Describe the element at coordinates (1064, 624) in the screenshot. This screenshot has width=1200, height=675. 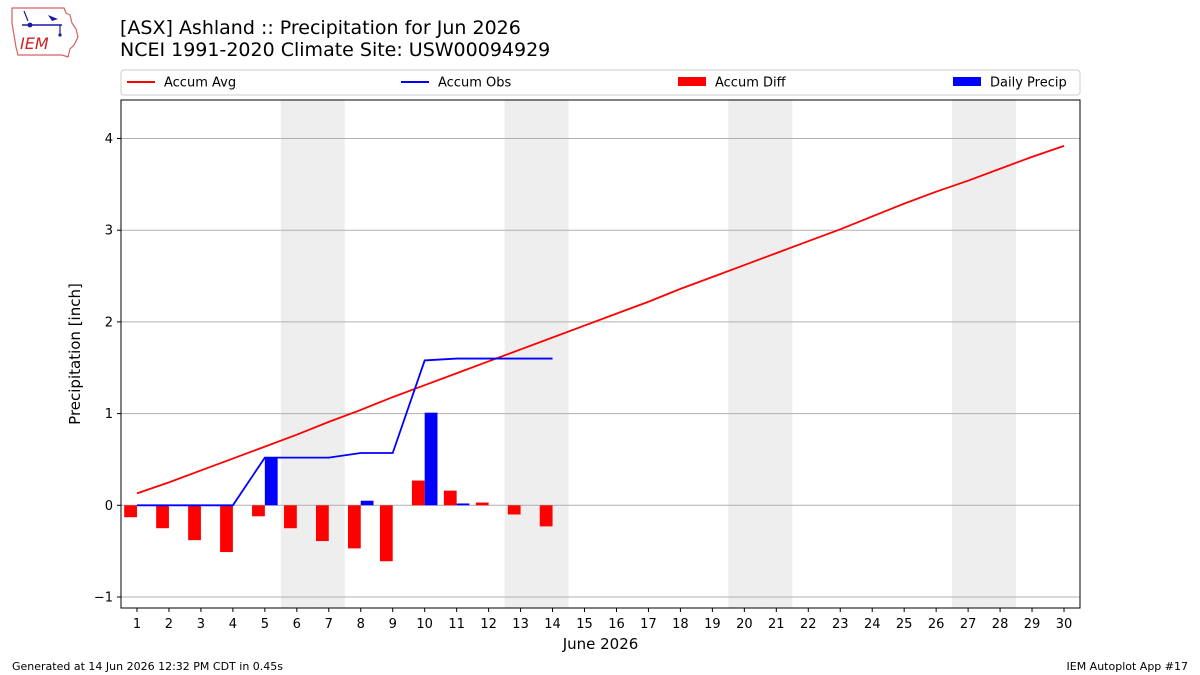
I see `x-tick-label: 30` at that location.